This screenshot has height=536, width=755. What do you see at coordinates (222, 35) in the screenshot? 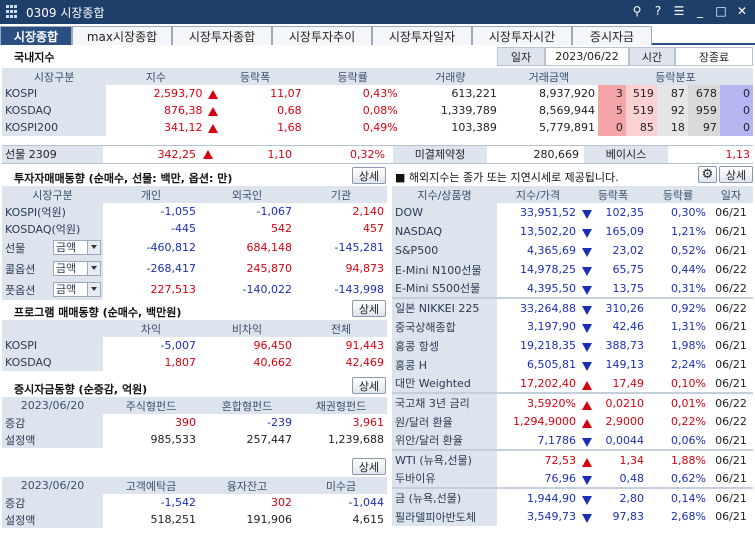
I see `tab-market-investor-summary: 시장투자종합` at bounding box center [222, 35].